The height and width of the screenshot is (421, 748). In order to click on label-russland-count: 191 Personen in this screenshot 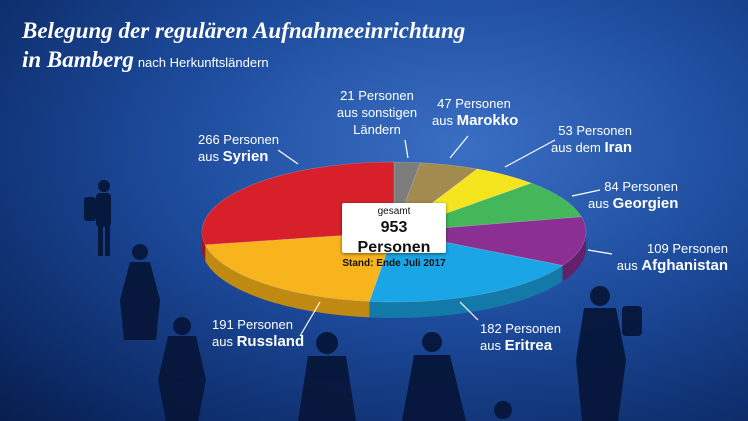, I will do `click(252, 324)`.